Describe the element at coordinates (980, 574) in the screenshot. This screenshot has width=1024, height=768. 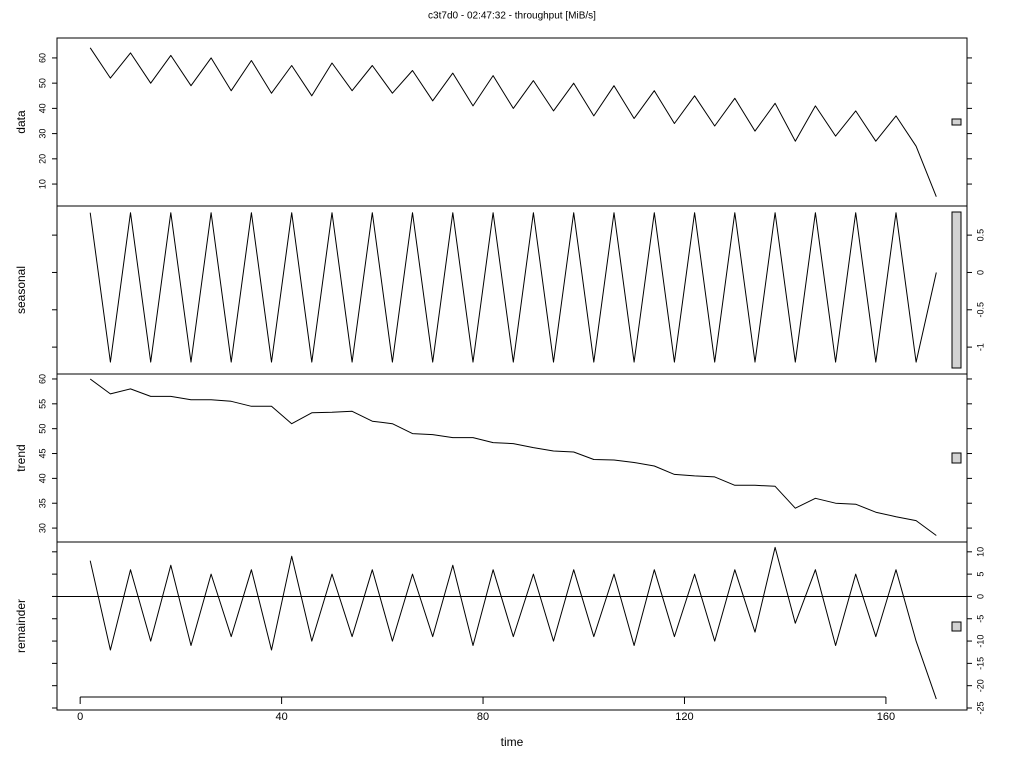
I see `y-tick-label: 5` at that location.